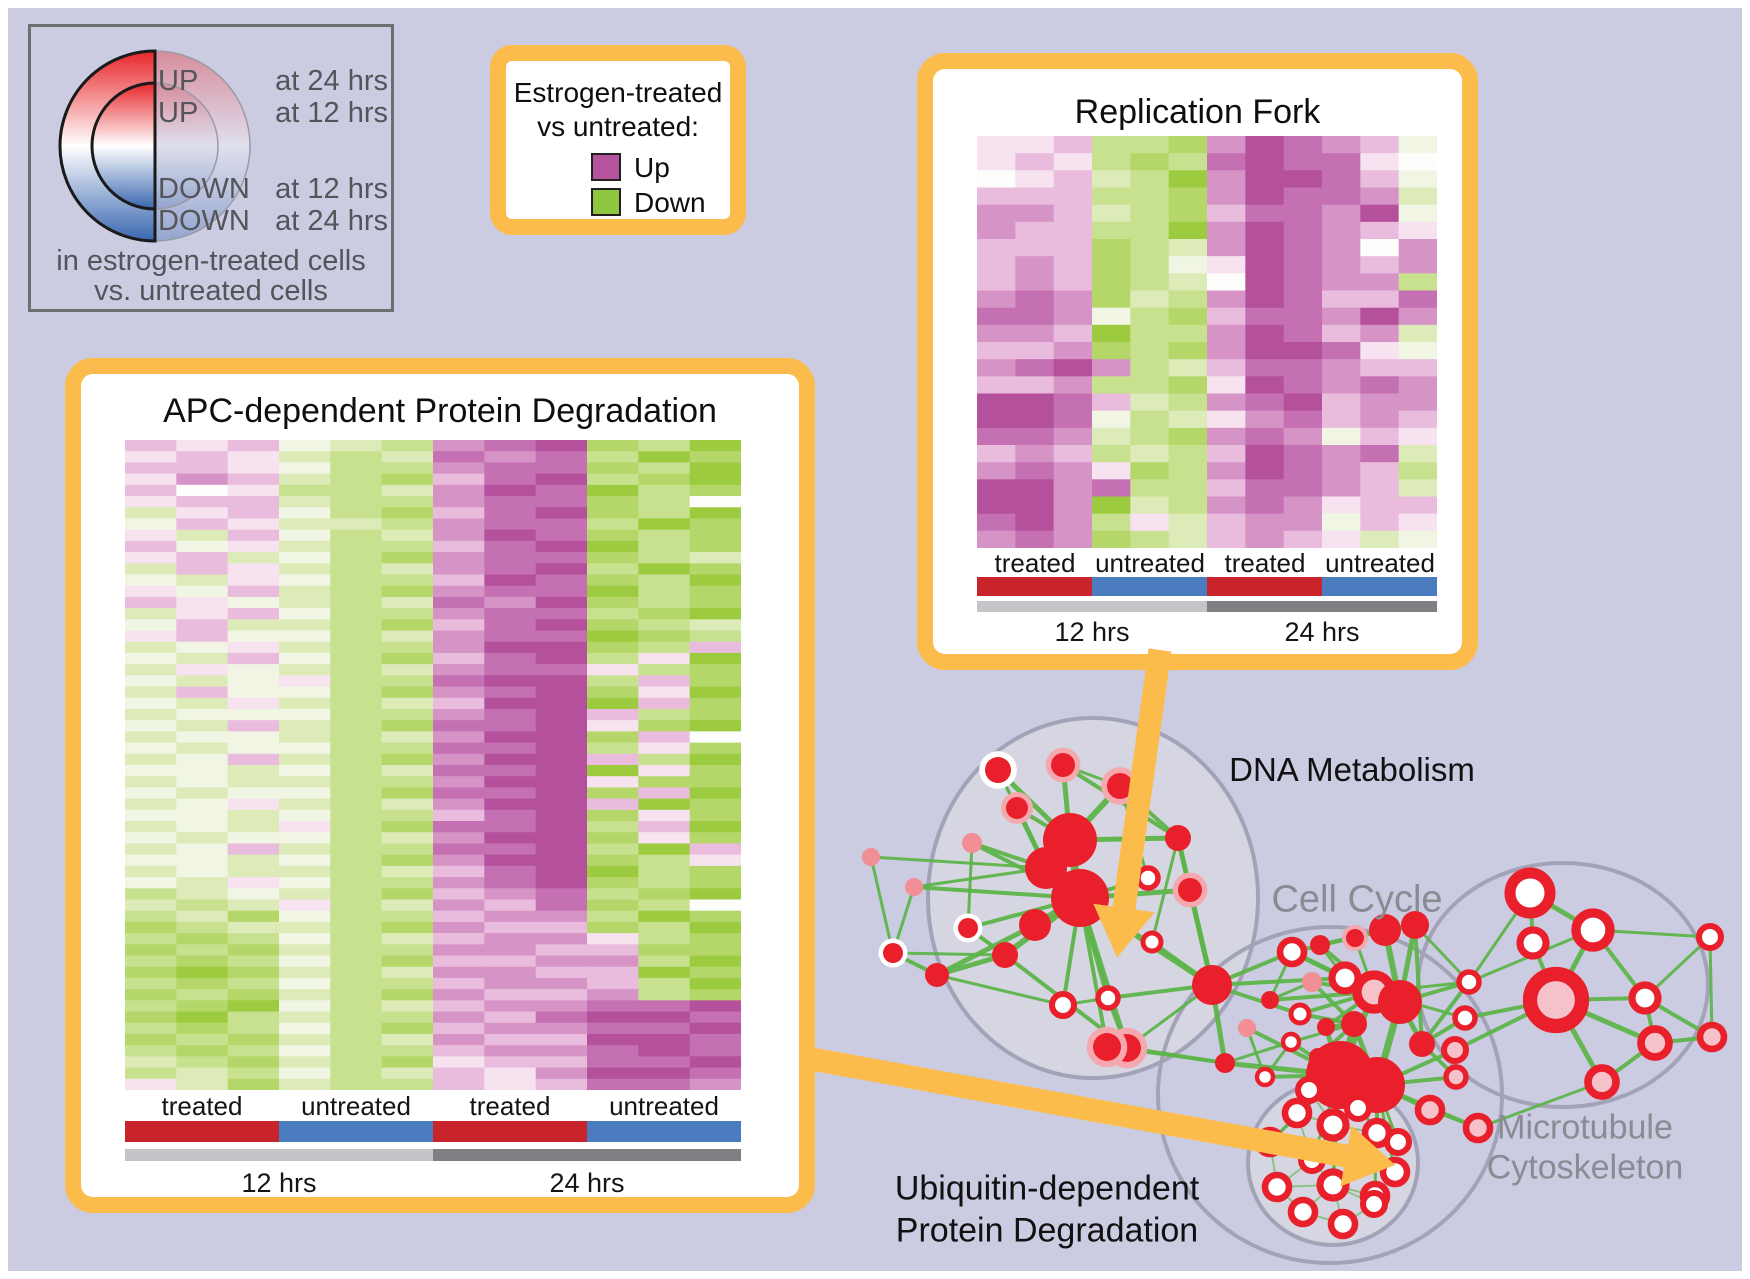  What do you see at coordinates (1034, 586) in the screenshot?
I see `rf-treated-bar-12h` at bounding box center [1034, 586].